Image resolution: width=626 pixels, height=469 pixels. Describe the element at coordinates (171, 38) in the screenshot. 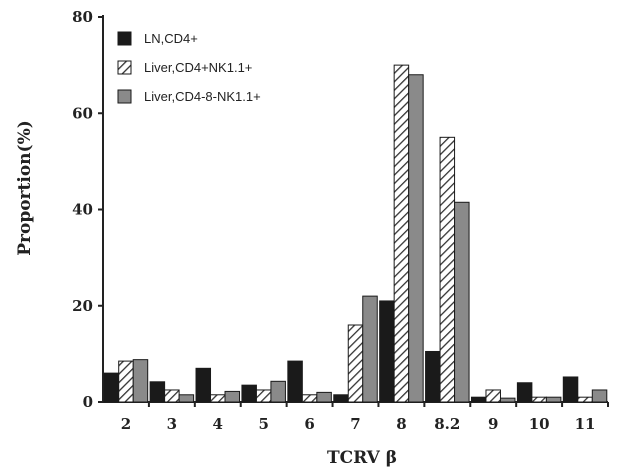

I see `legend-label-1: LN,CD4+` at that location.